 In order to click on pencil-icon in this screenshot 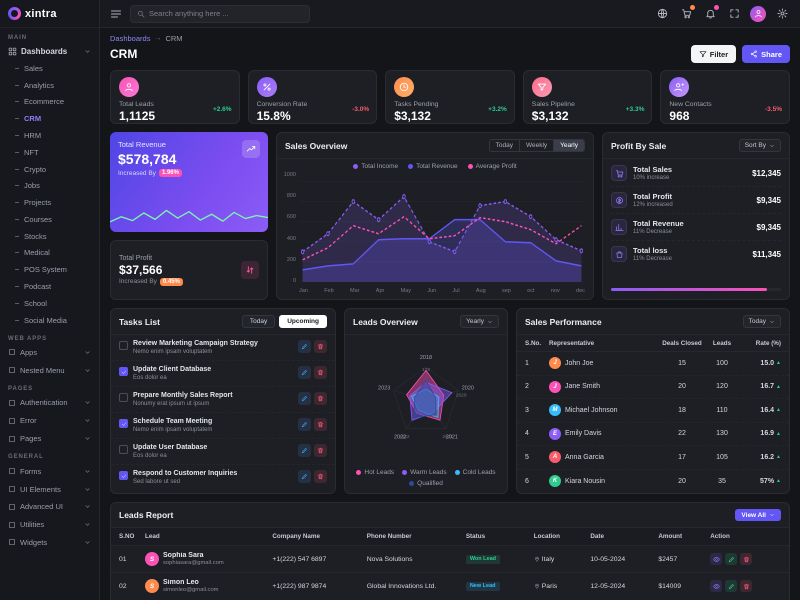, I will do `click(304, 346)`.